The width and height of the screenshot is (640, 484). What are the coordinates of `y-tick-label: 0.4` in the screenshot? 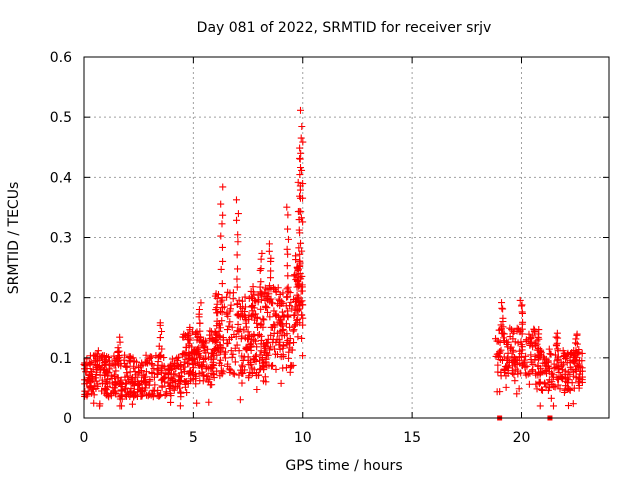 It's located at (61, 178).